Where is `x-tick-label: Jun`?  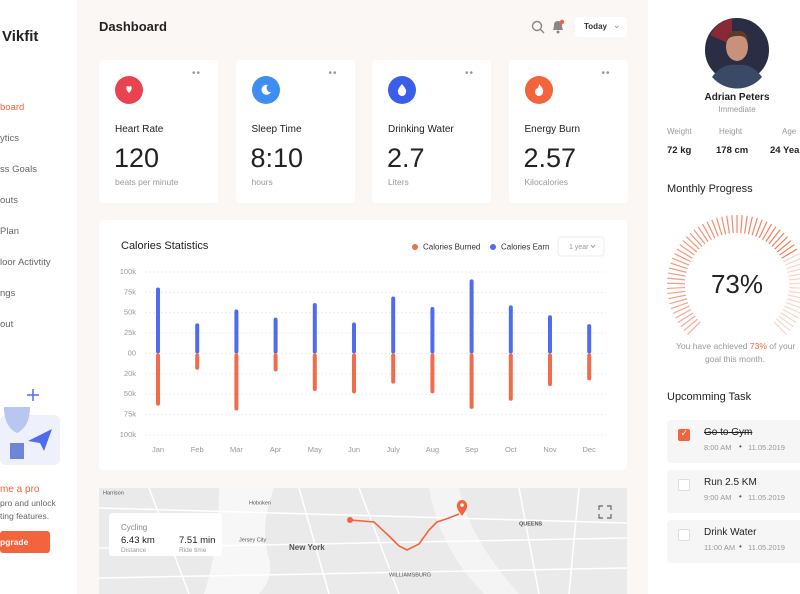 x-tick-label: Jun is located at coordinates (354, 449).